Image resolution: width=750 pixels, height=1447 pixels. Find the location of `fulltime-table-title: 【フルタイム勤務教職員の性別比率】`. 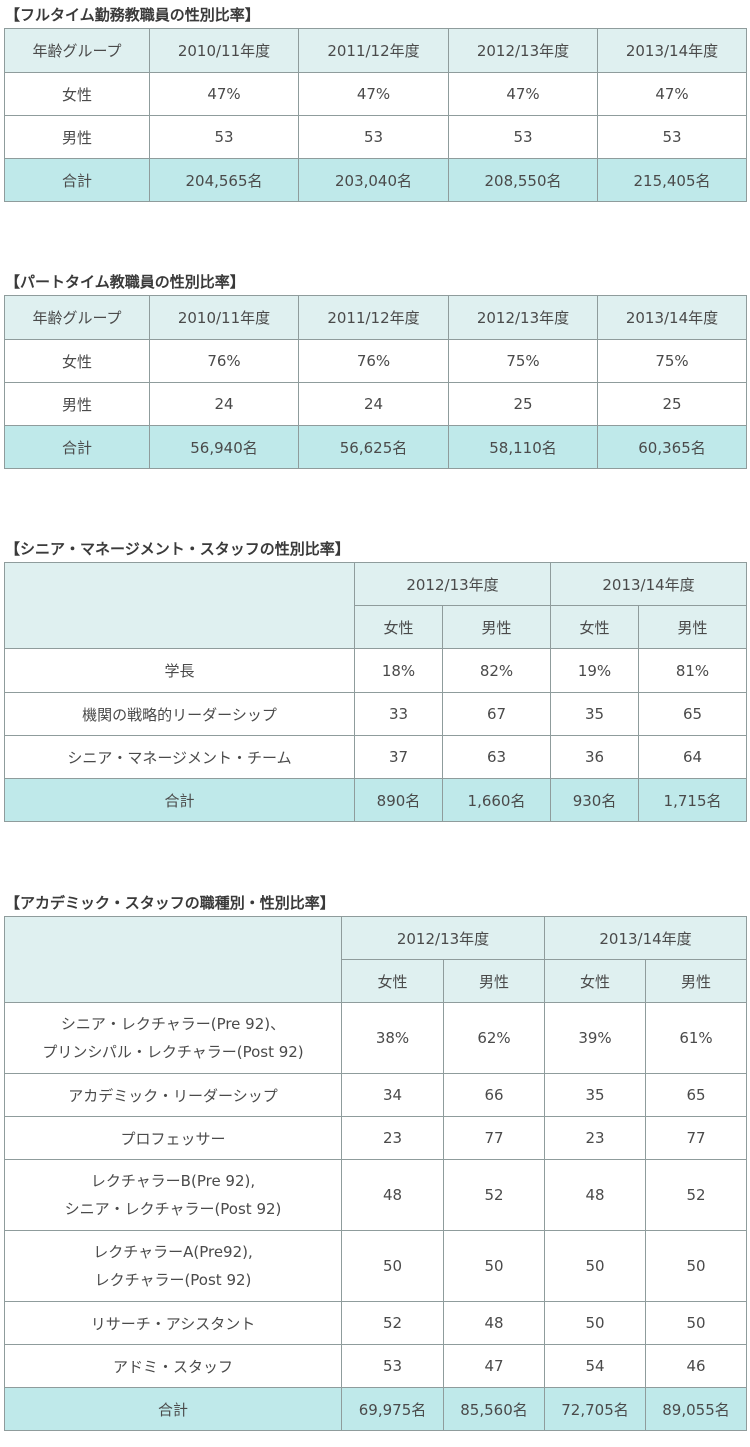

fulltime-table-title: 【フルタイム勤務教職員の性別比率】 is located at coordinates (132, 15).